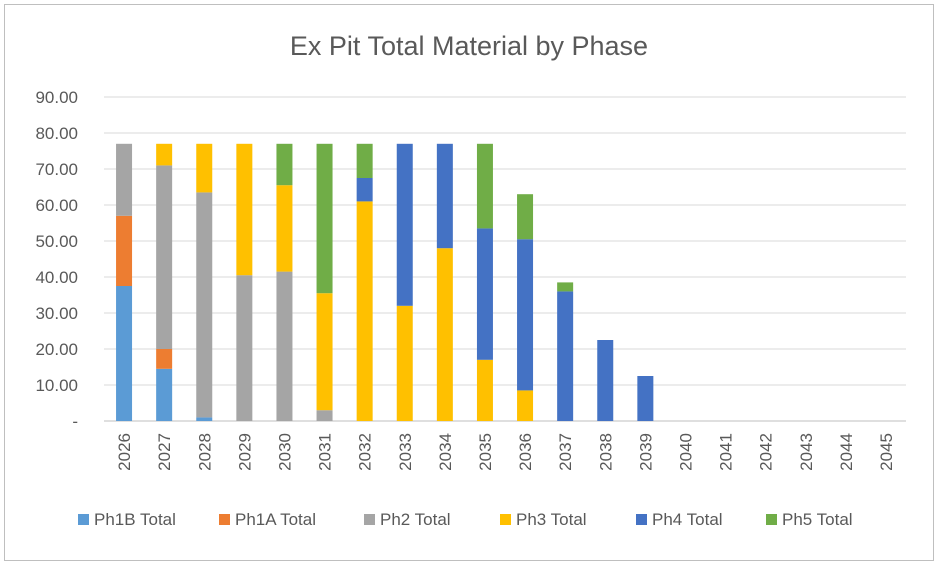 This screenshot has height=565, width=938. I want to click on x-tick-label: 2041, so click(726, 452).